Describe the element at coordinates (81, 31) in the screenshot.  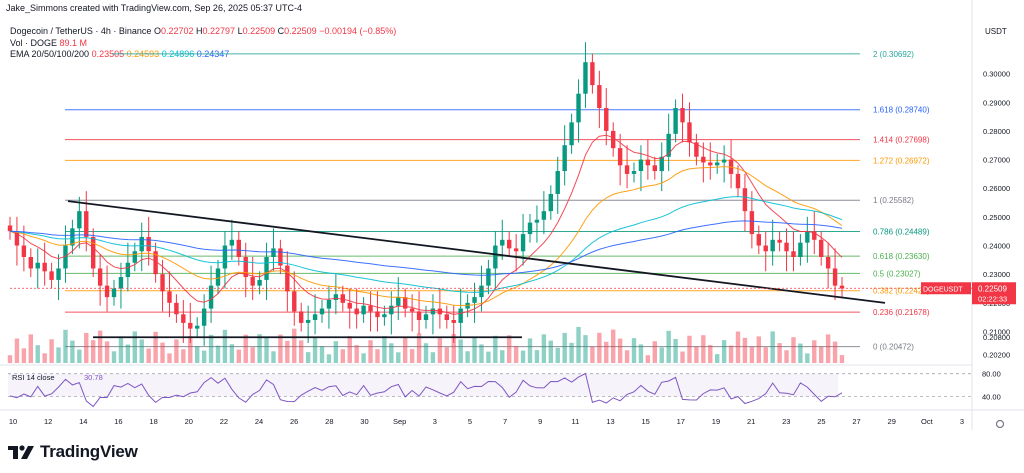
I see `symbol-title: Dogecoin / TetherUS · 4h · Binance` at that location.